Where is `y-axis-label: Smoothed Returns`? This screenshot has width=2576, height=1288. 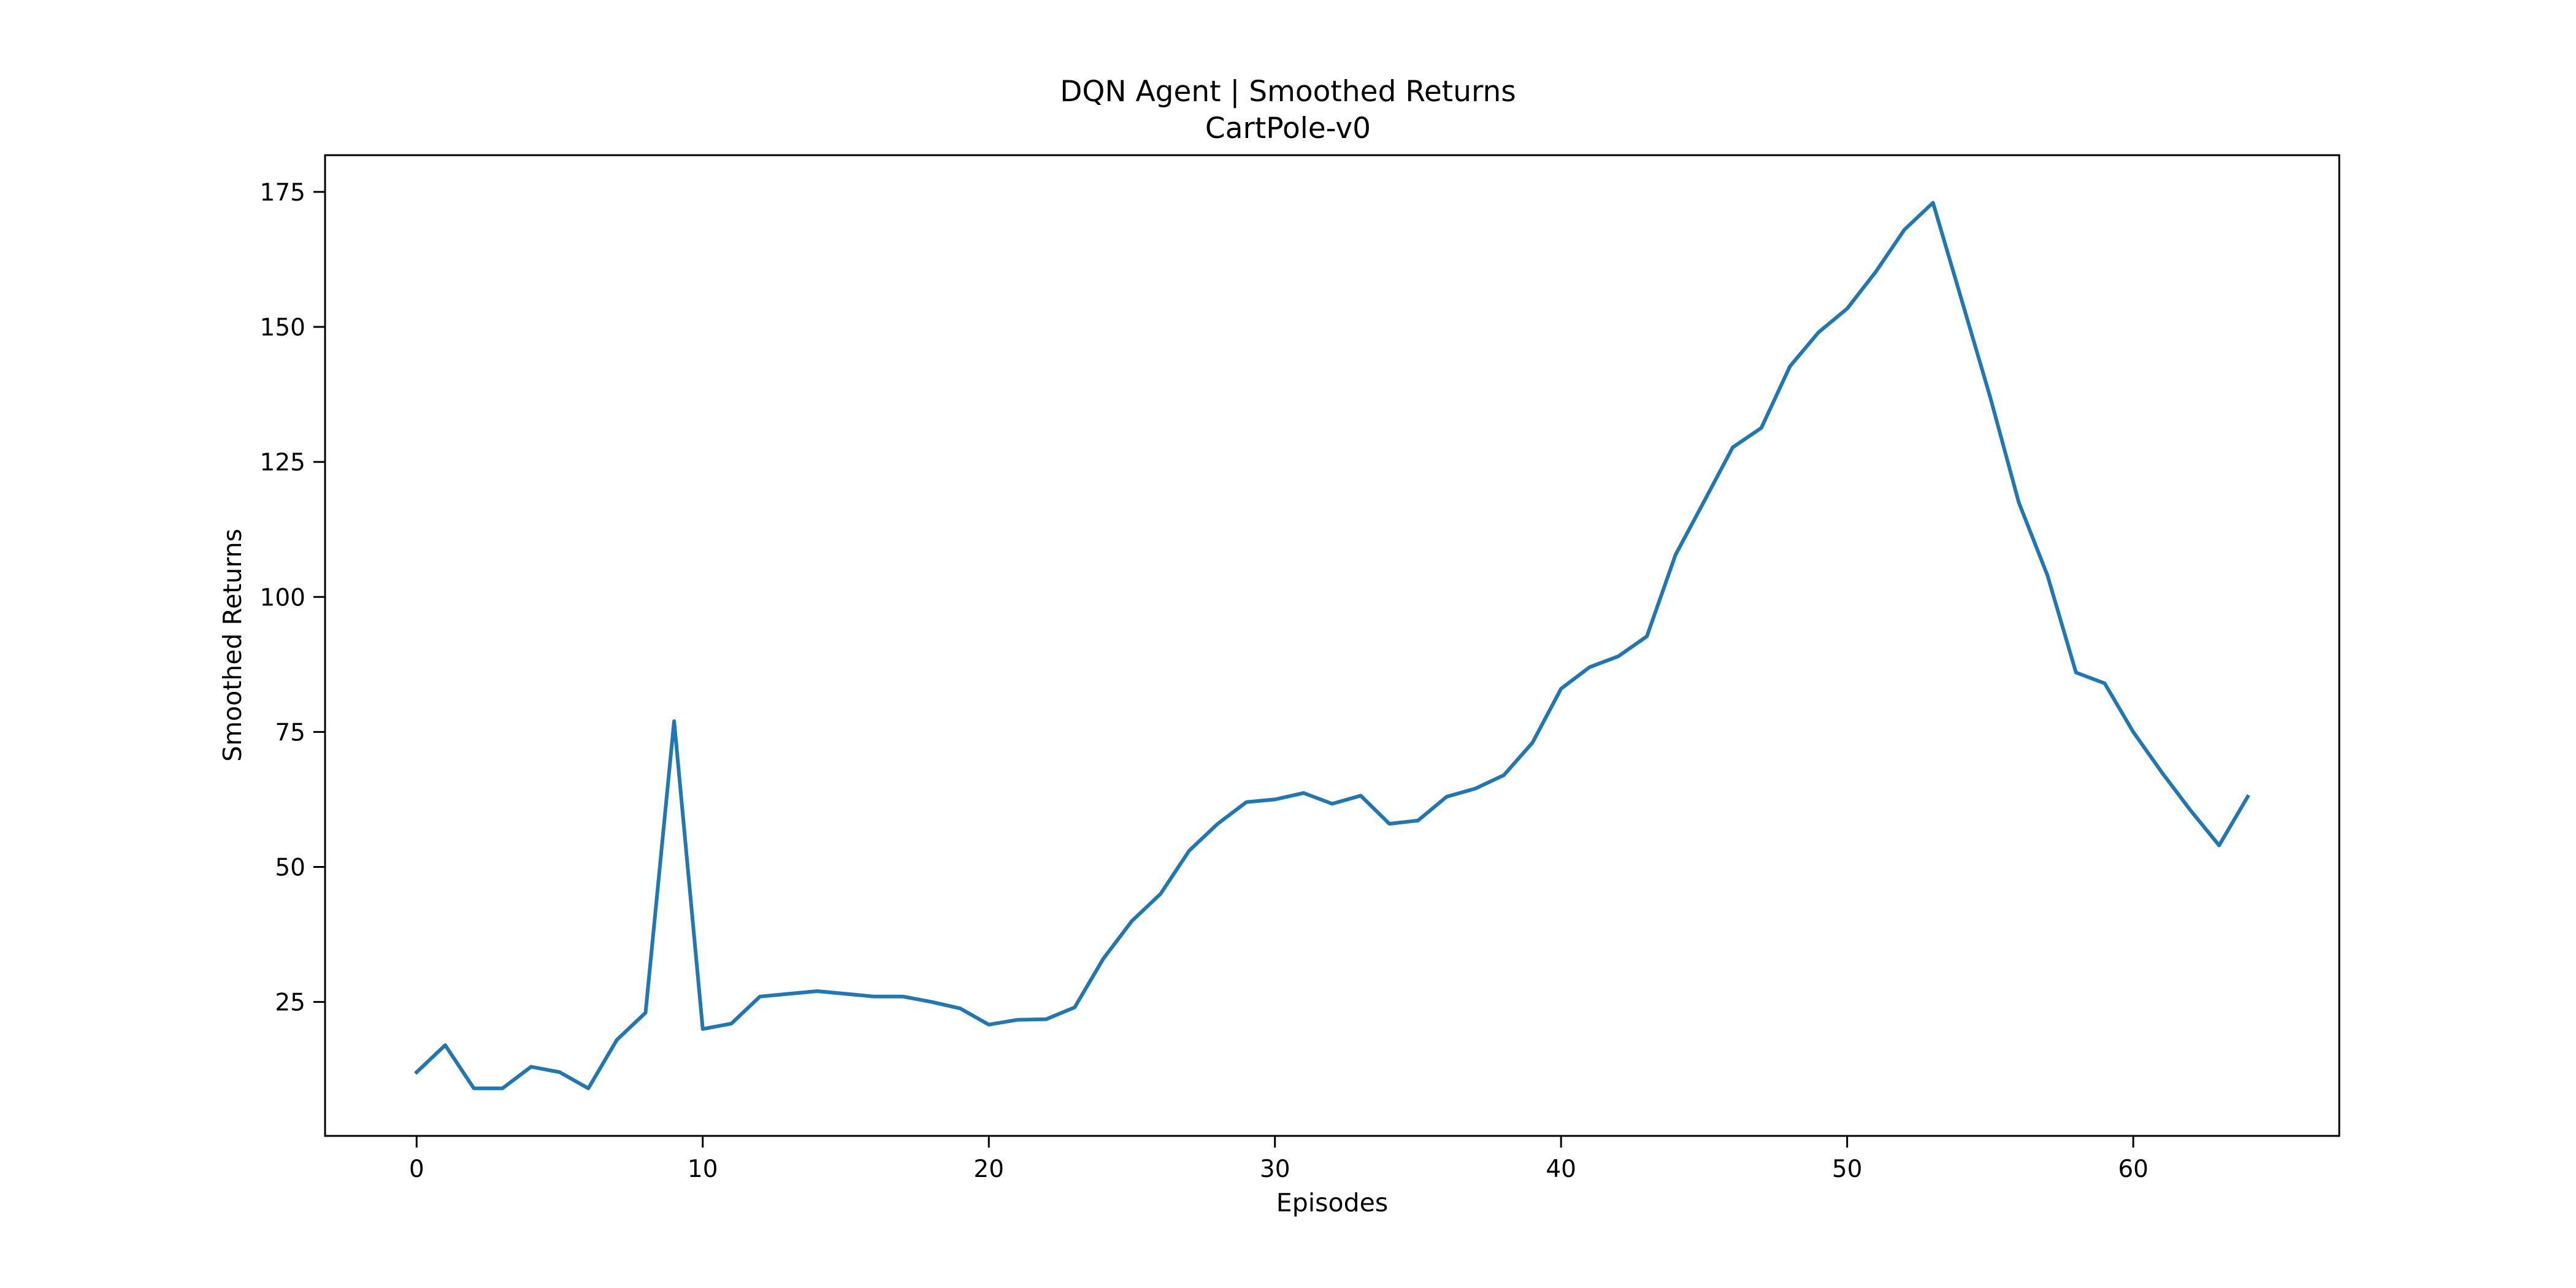 y-axis-label: Smoothed Returns is located at coordinates (232, 645).